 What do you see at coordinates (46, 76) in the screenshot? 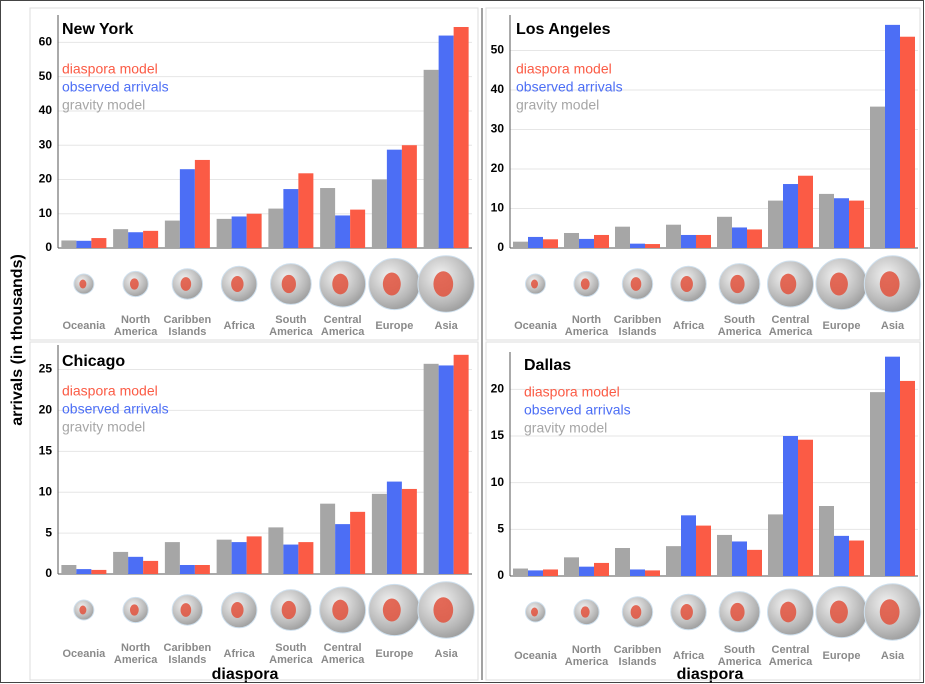
I see `y-tick-label: 50` at bounding box center [46, 76].